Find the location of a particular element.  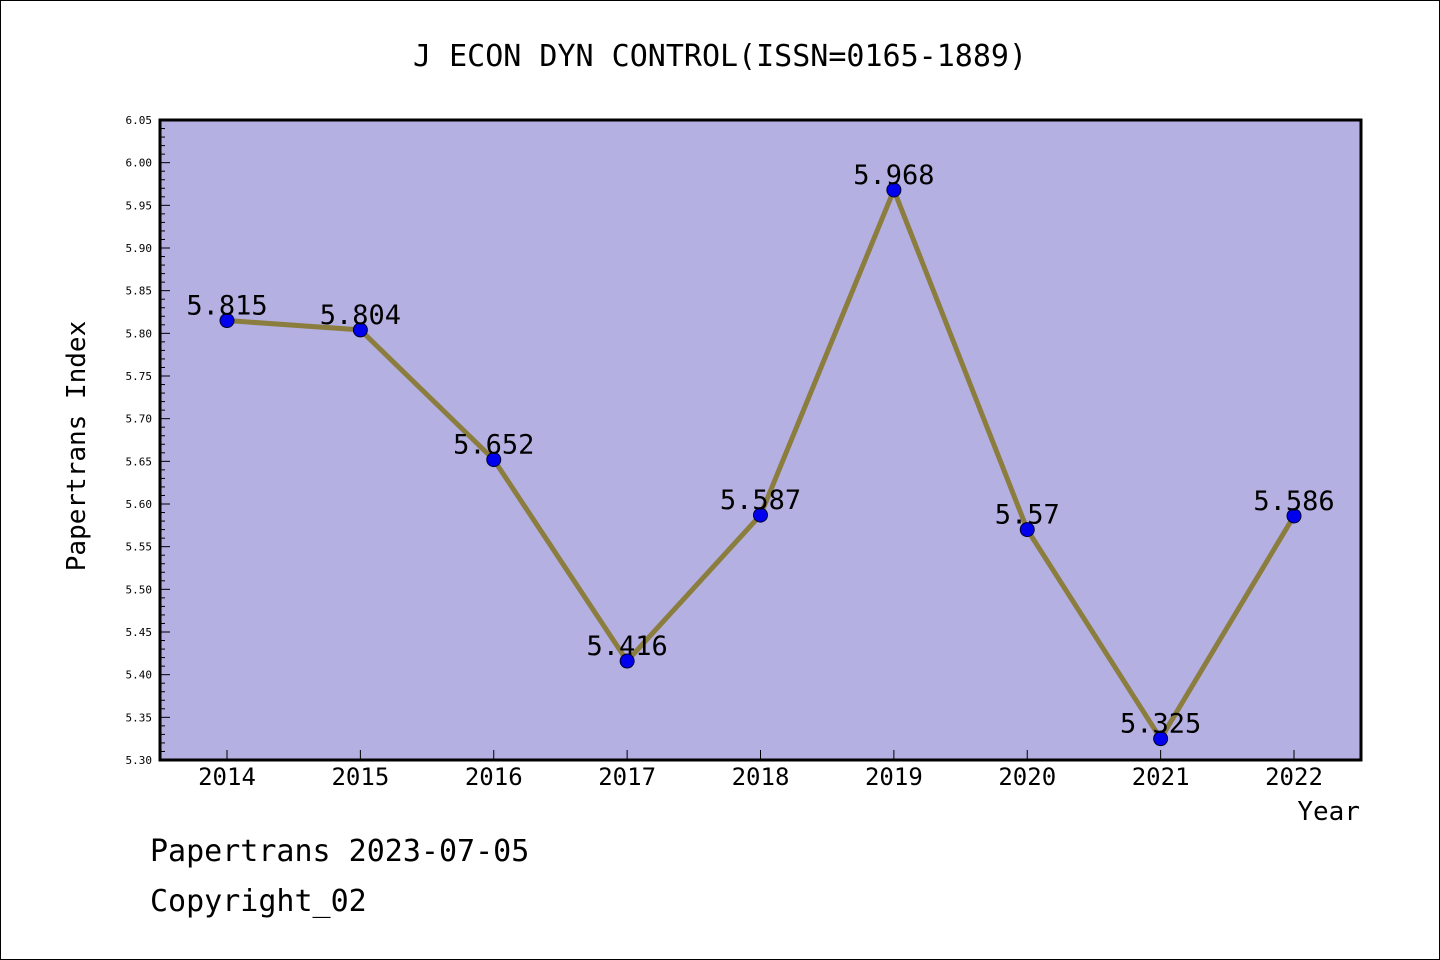

y-tick-label: 5.45 is located at coordinates (139, 632).